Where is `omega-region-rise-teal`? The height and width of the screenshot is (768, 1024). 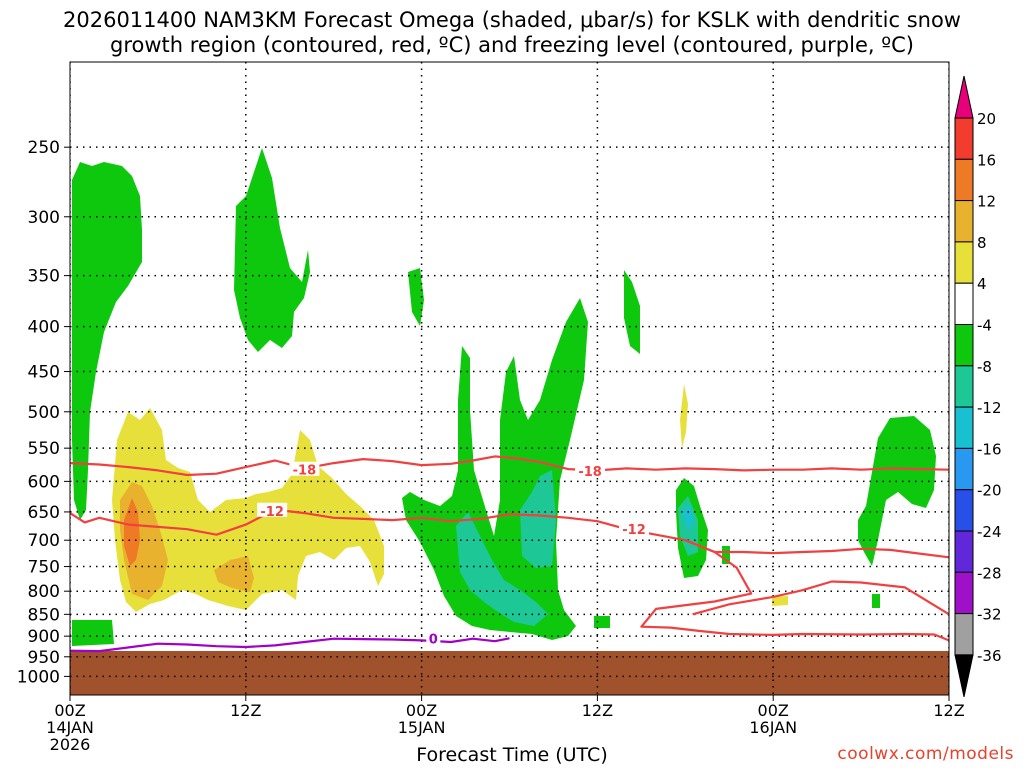
omega-region-rise-teal is located at coordinates (506, 548).